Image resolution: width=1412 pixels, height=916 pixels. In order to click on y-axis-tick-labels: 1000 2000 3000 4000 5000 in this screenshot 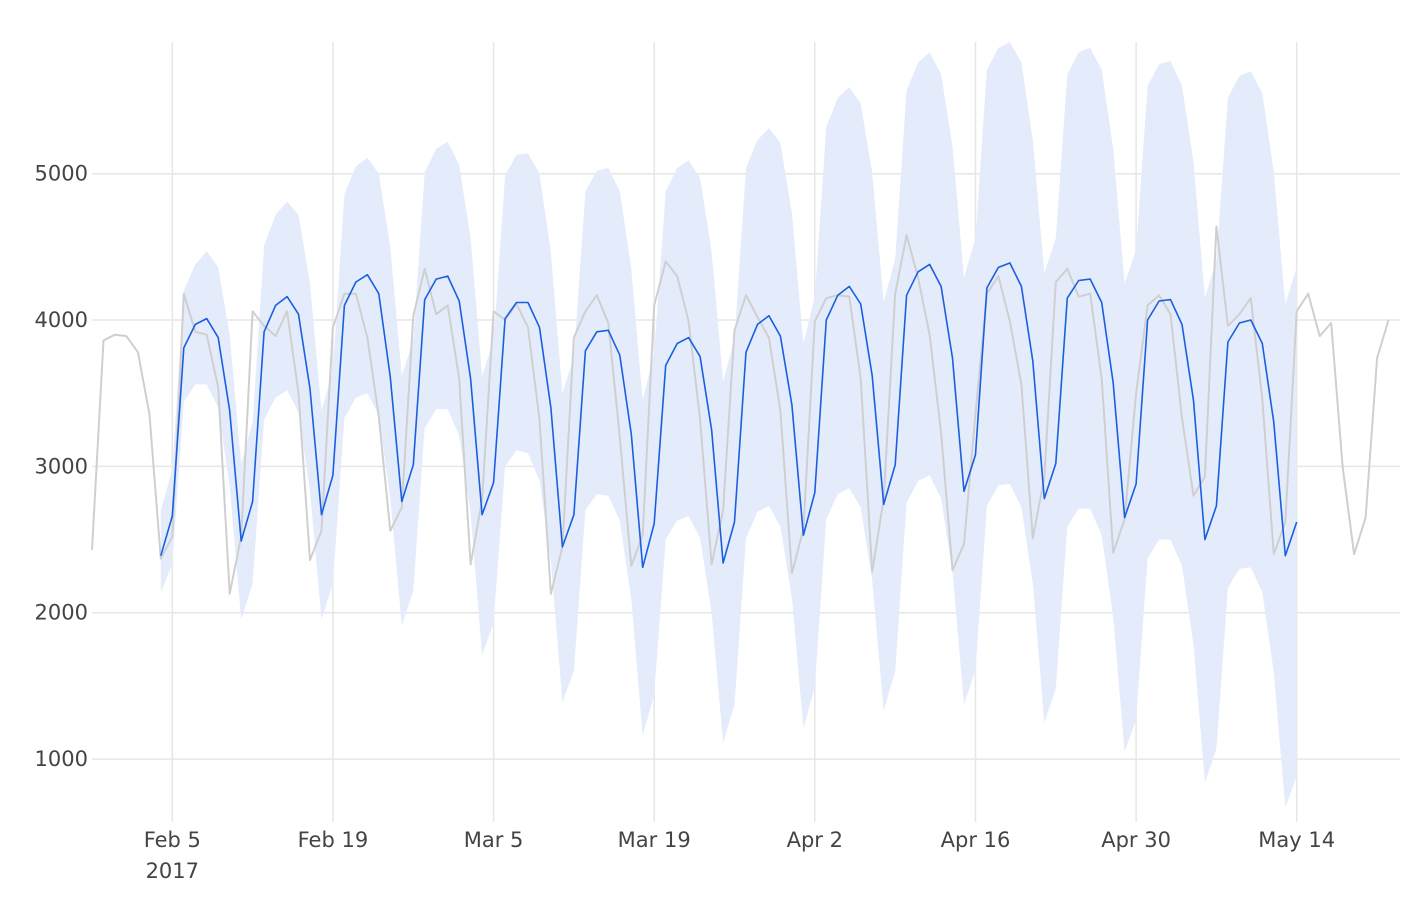, I will do `click(61, 466)`.